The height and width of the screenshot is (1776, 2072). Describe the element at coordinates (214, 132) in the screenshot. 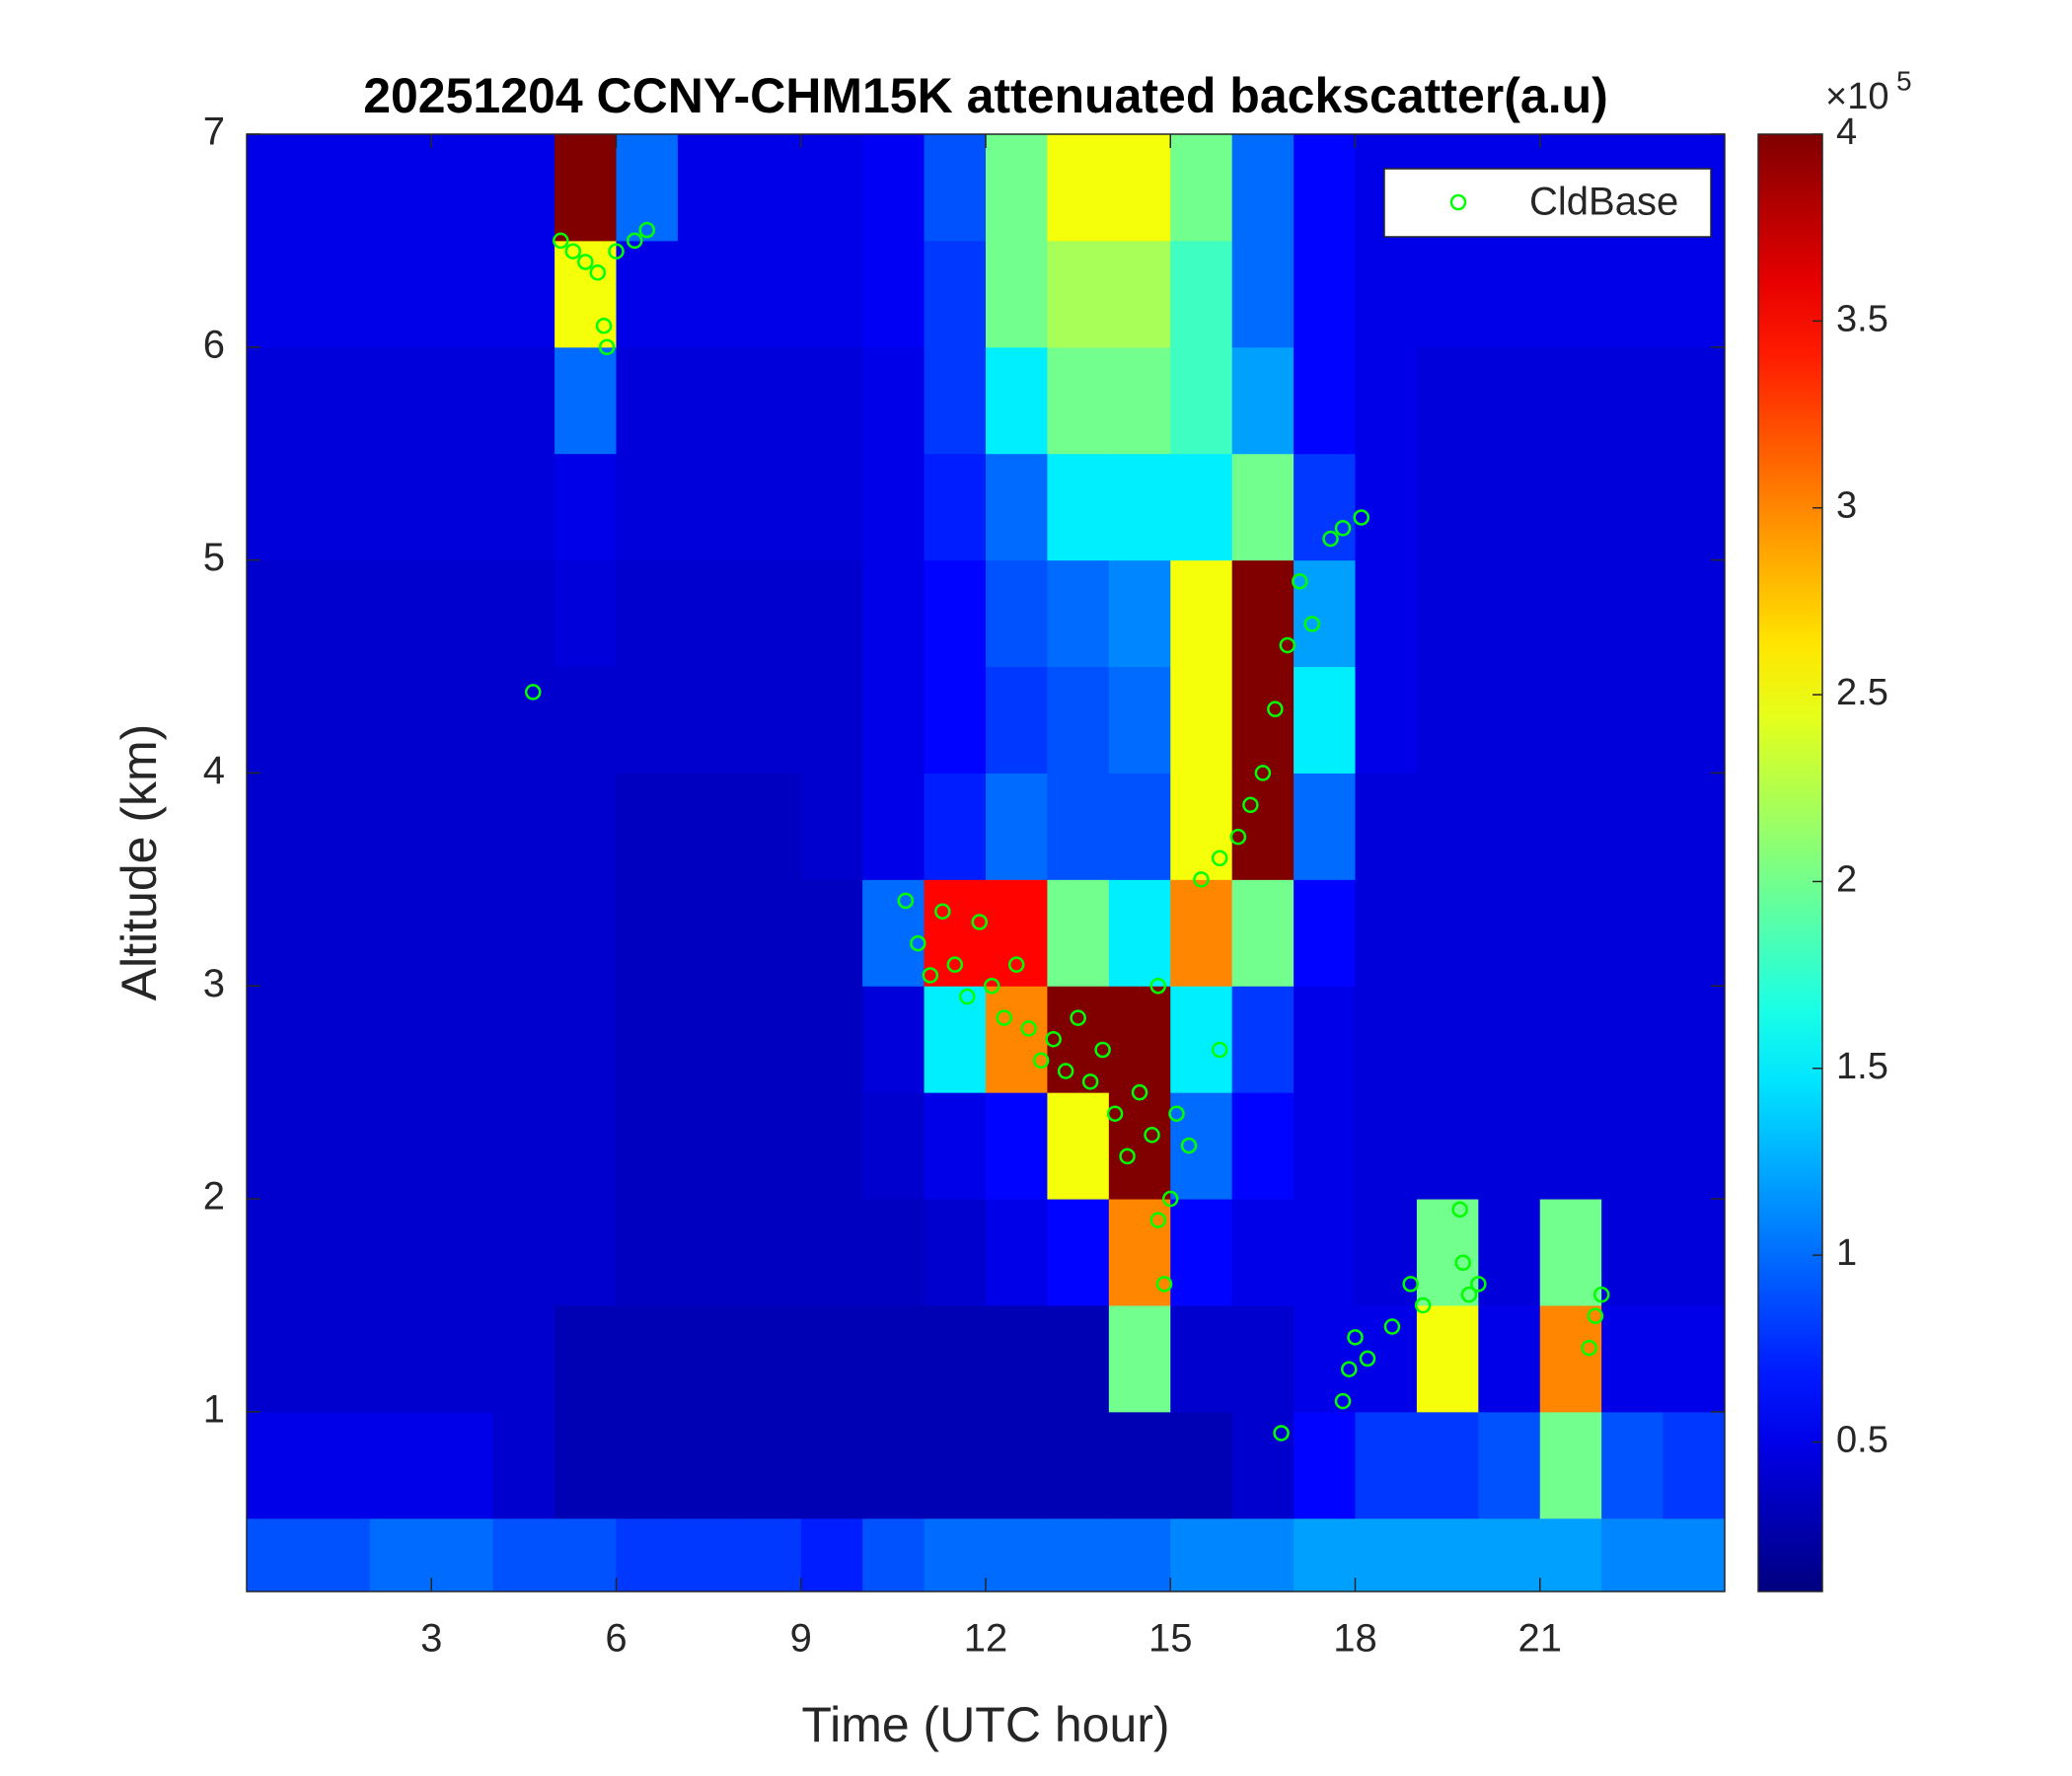

I see `y-tick-label: 7` at that location.